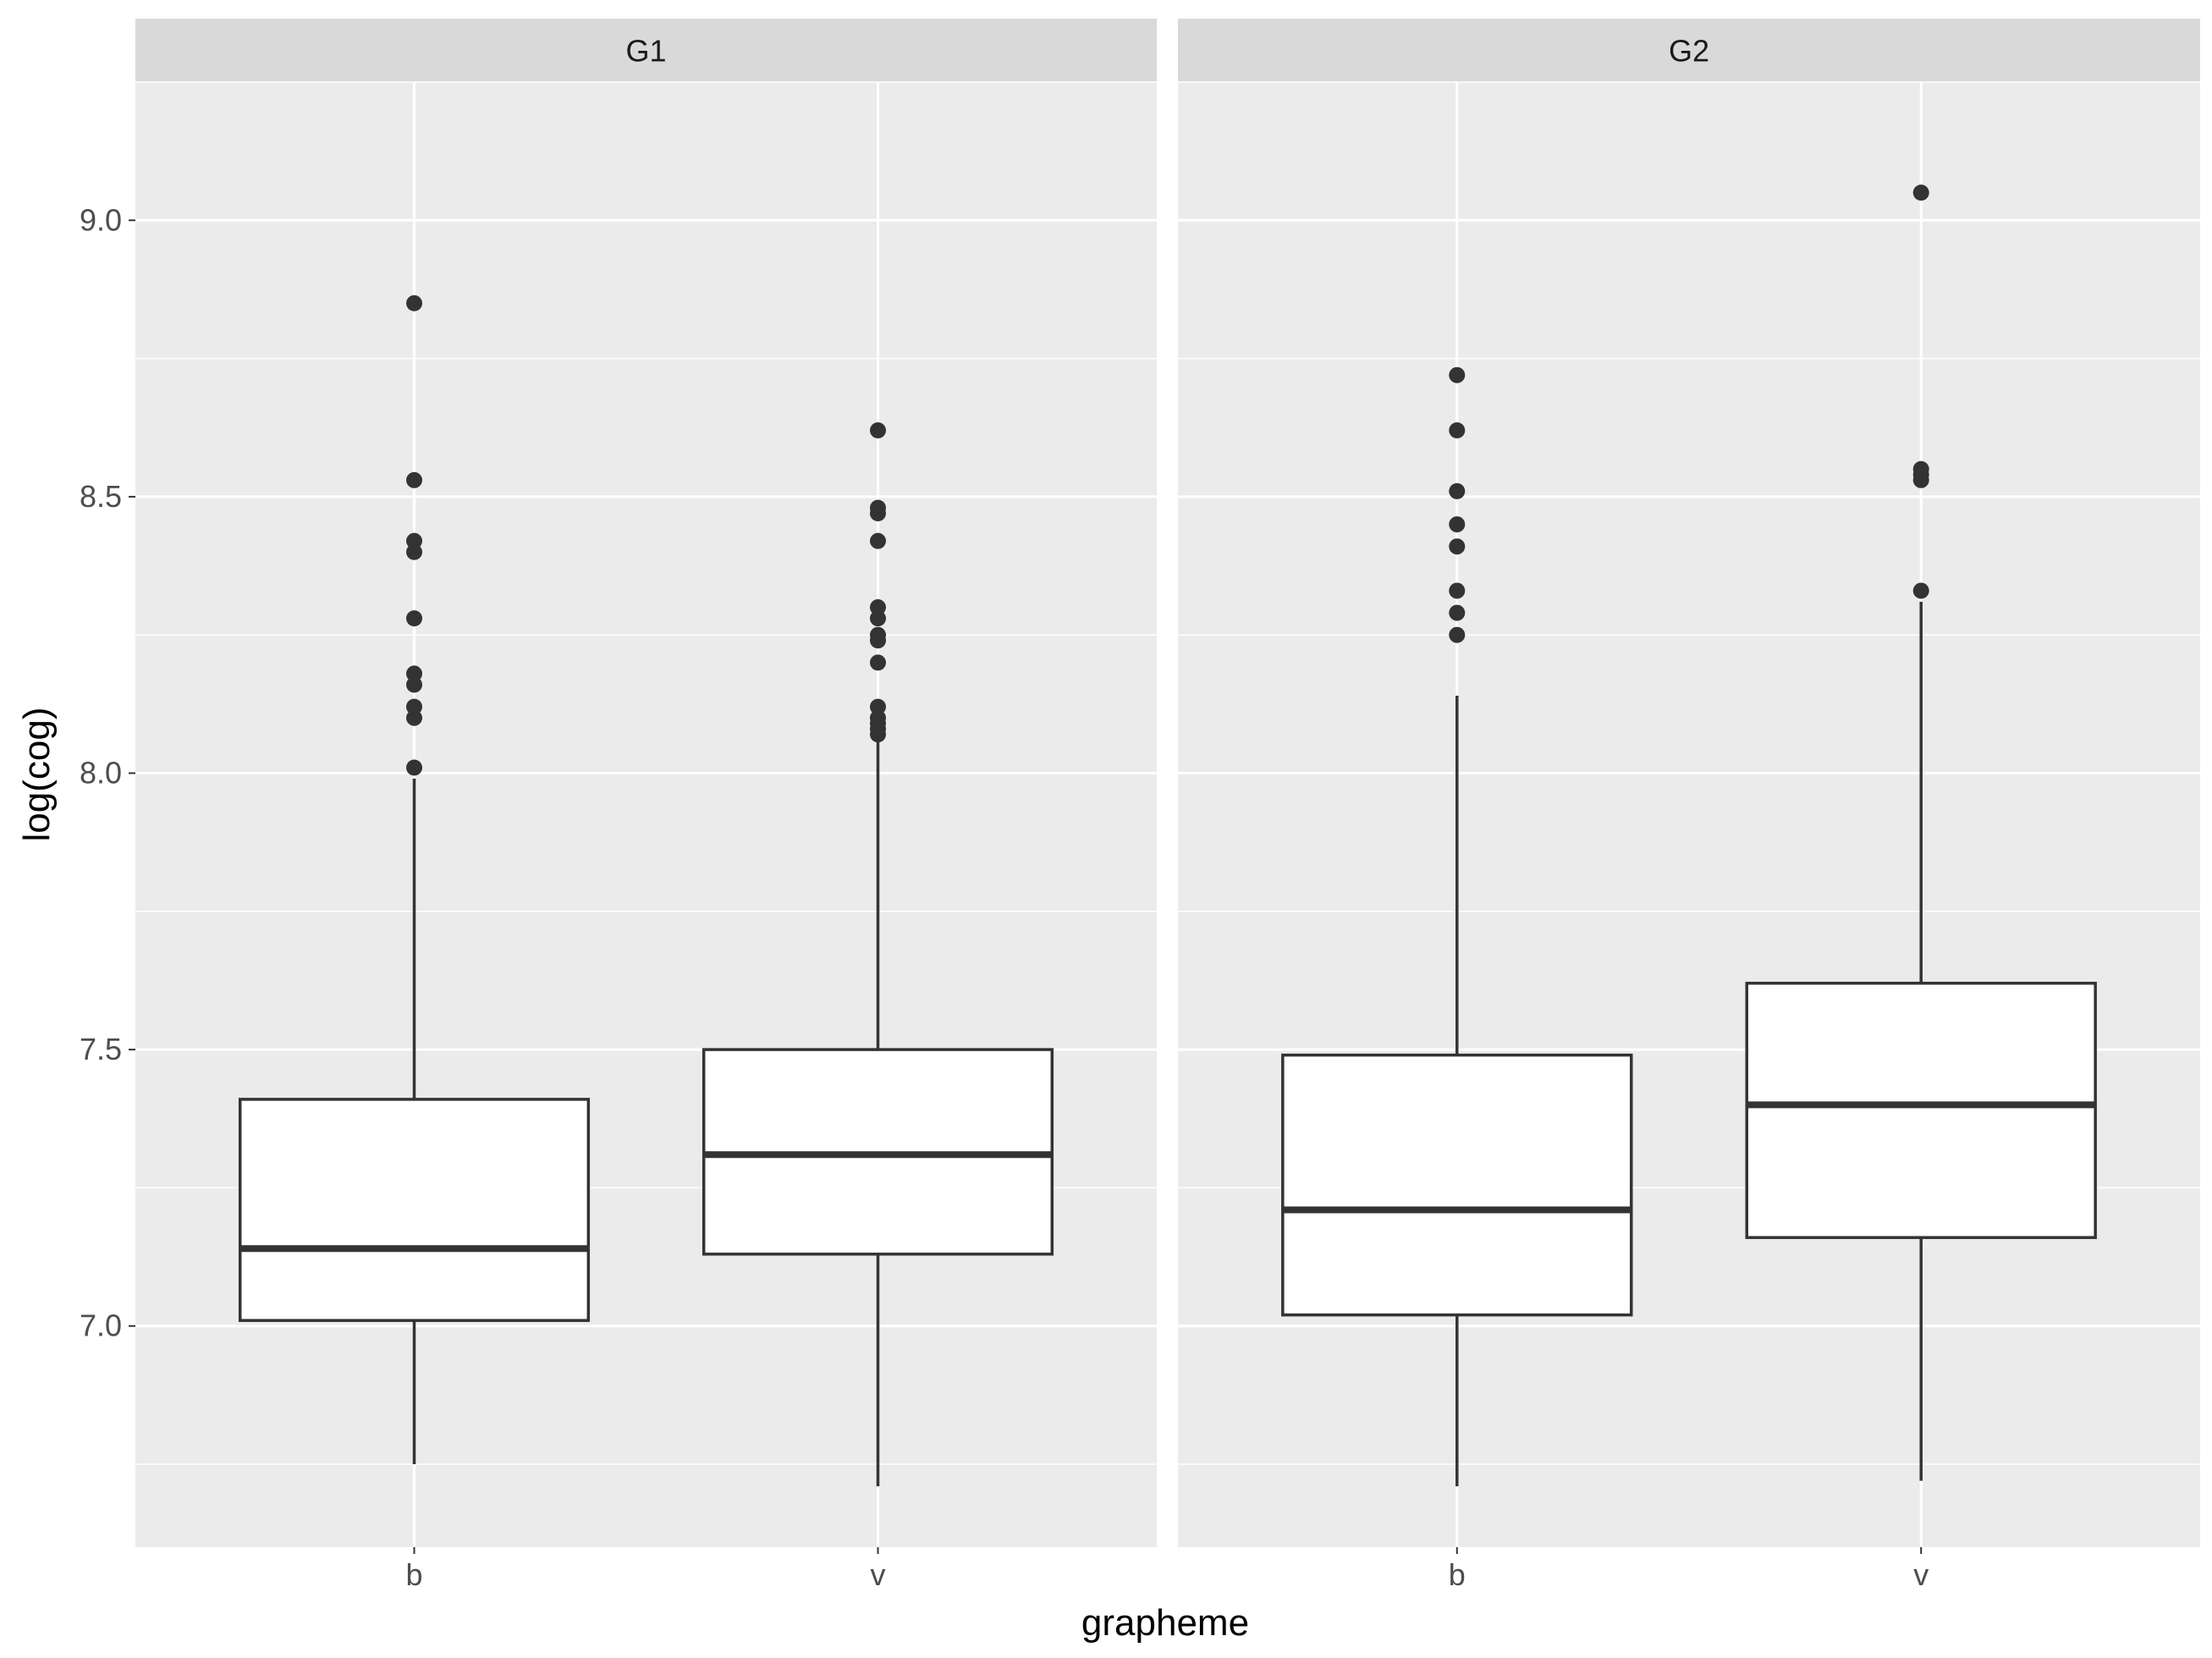 The image size is (2212, 1658). I want to click on y-tick-label: 7.0, so click(101, 1325).